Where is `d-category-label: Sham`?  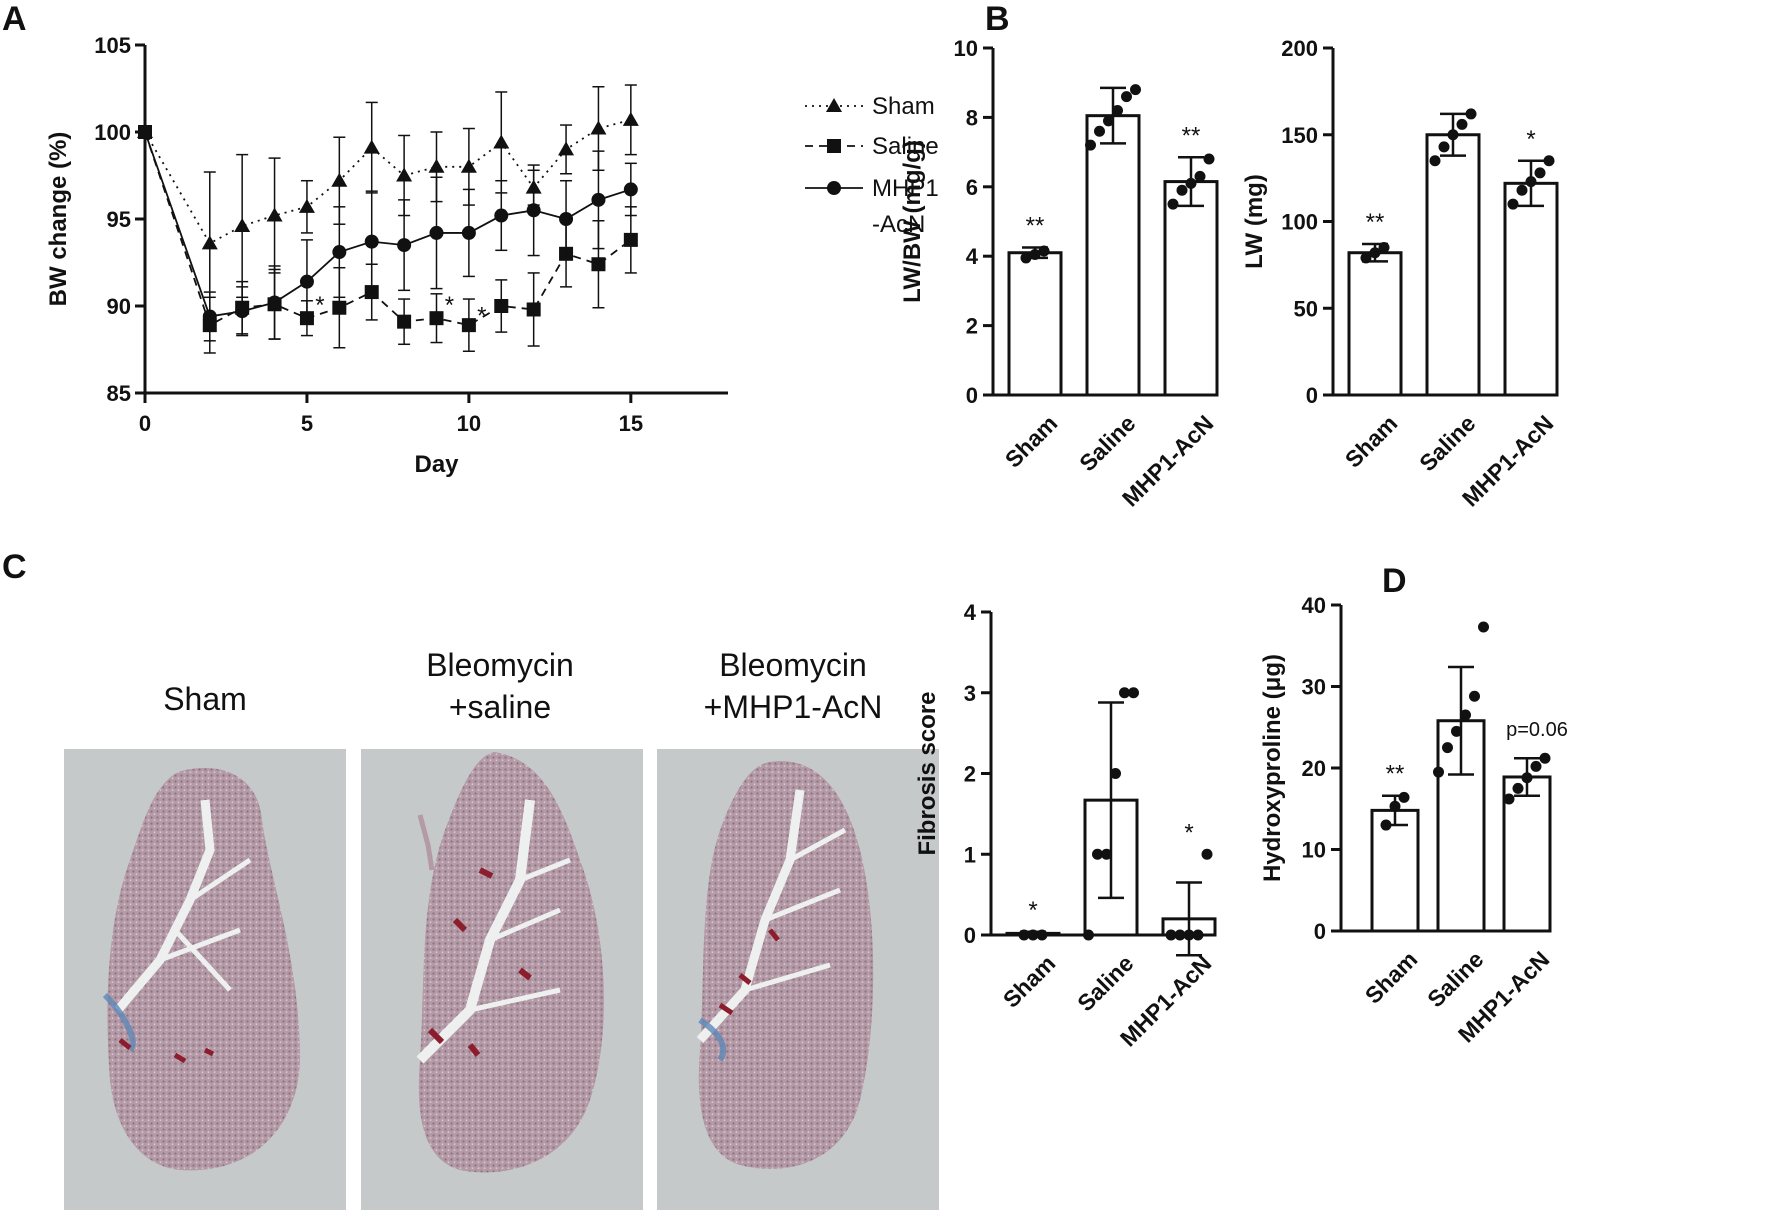
d-category-label: Sham is located at coordinates (1391, 977).